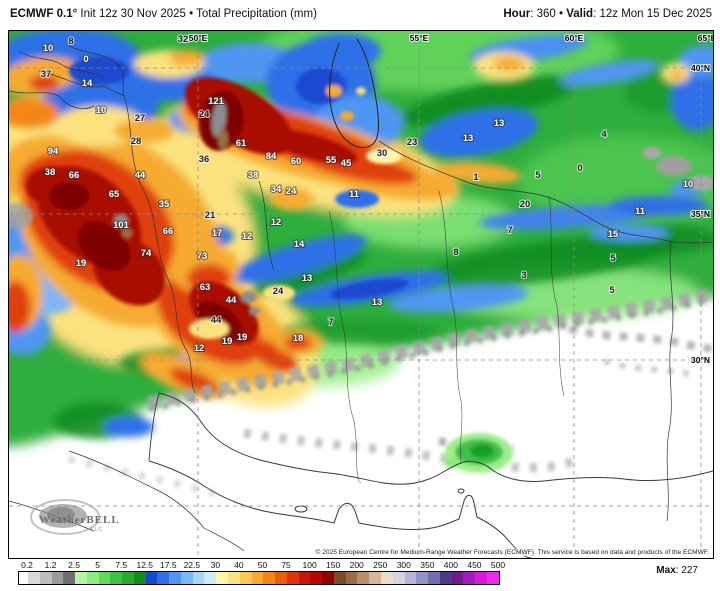  Describe the element at coordinates (46, 74) in the screenshot. I see `precip-value: 37` at that location.